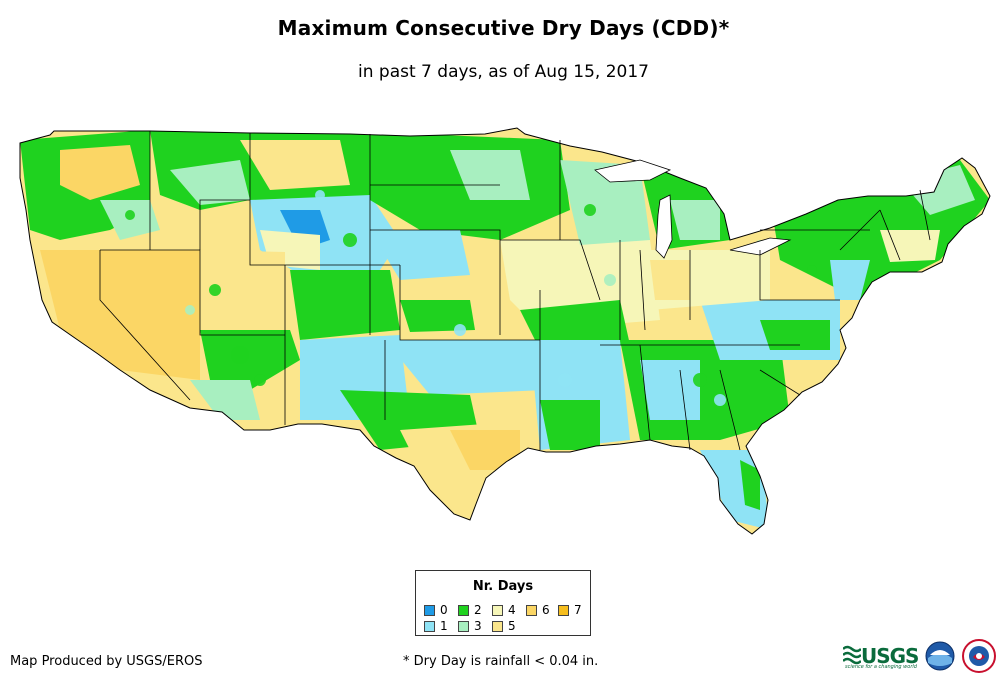 The image size is (1007, 691). I want to click on map-title: Maximum Consecutive Dry Days (CDD)*, so click(503, 28).